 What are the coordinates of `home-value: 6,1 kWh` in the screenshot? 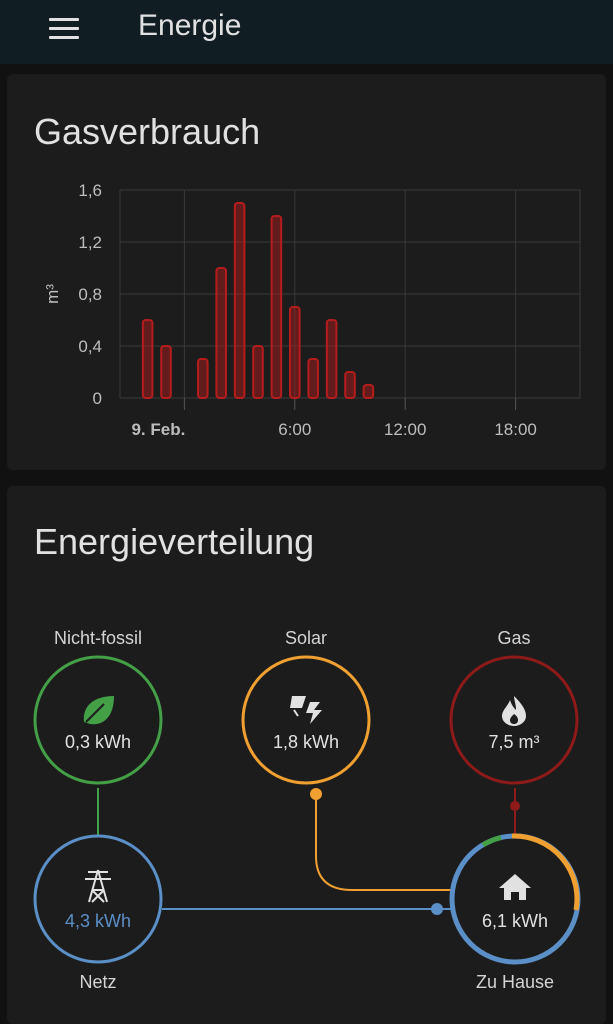 It's located at (515, 921).